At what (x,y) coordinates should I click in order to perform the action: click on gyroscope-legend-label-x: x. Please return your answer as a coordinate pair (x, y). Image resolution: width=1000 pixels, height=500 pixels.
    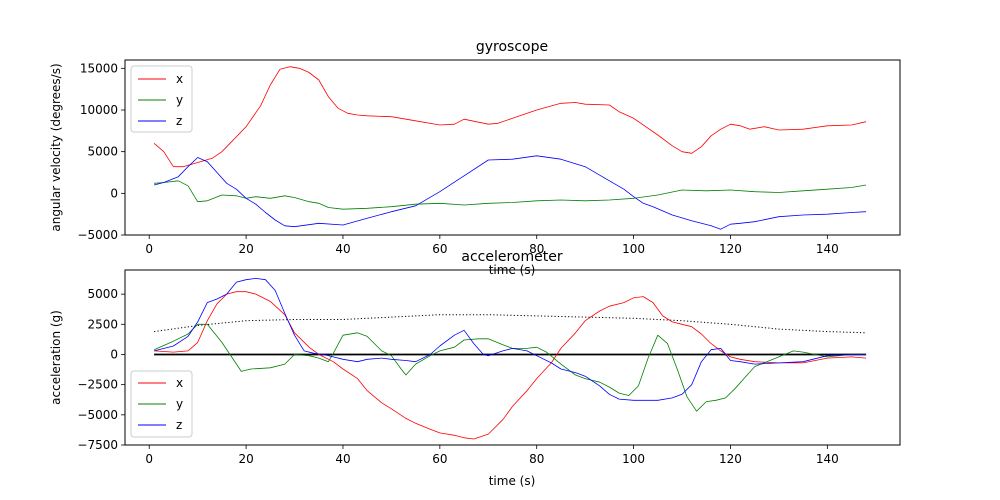
    Looking at the image, I should click on (179, 79).